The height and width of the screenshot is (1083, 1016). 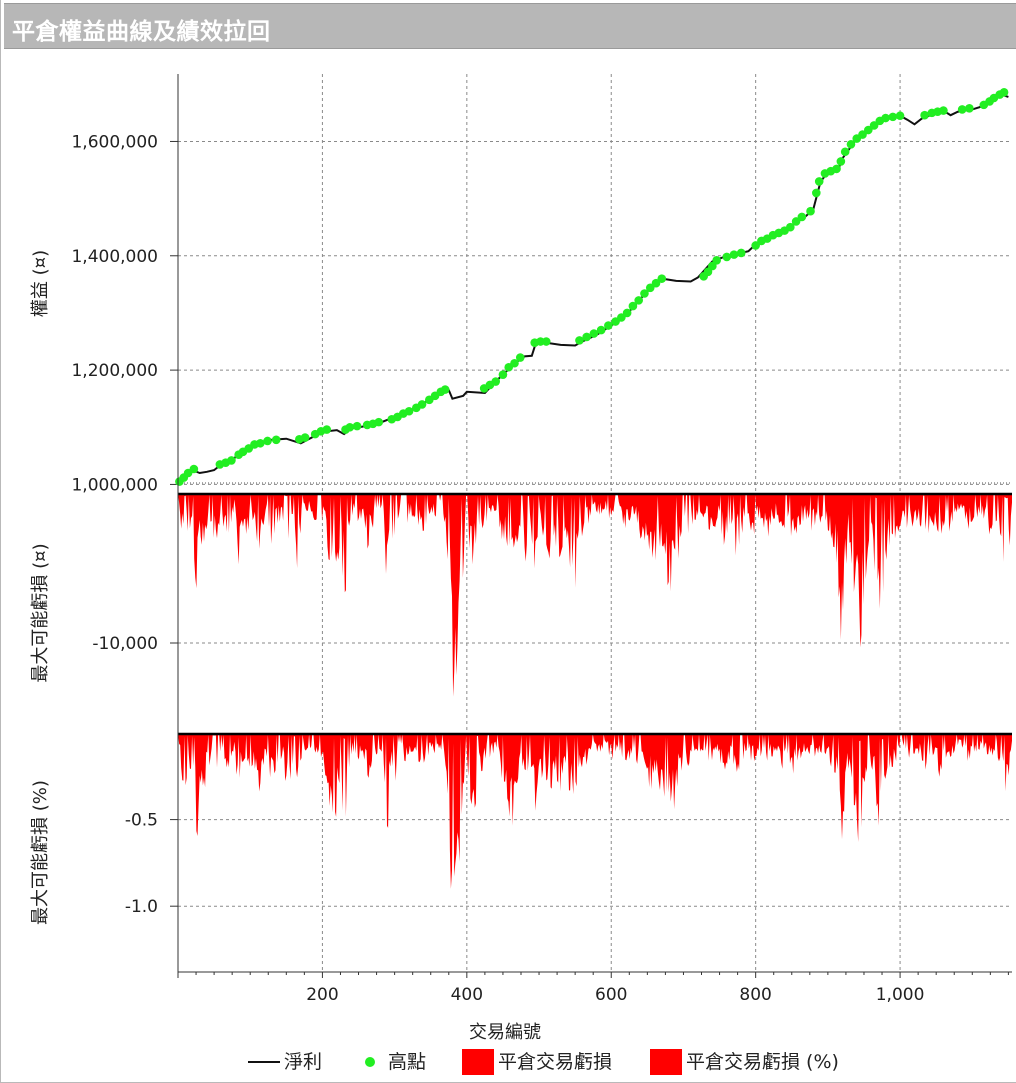 What do you see at coordinates (762, 1062) in the screenshot?
I see `legend-label: 平倉交易虧損 (%)` at bounding box center [762, 1062].